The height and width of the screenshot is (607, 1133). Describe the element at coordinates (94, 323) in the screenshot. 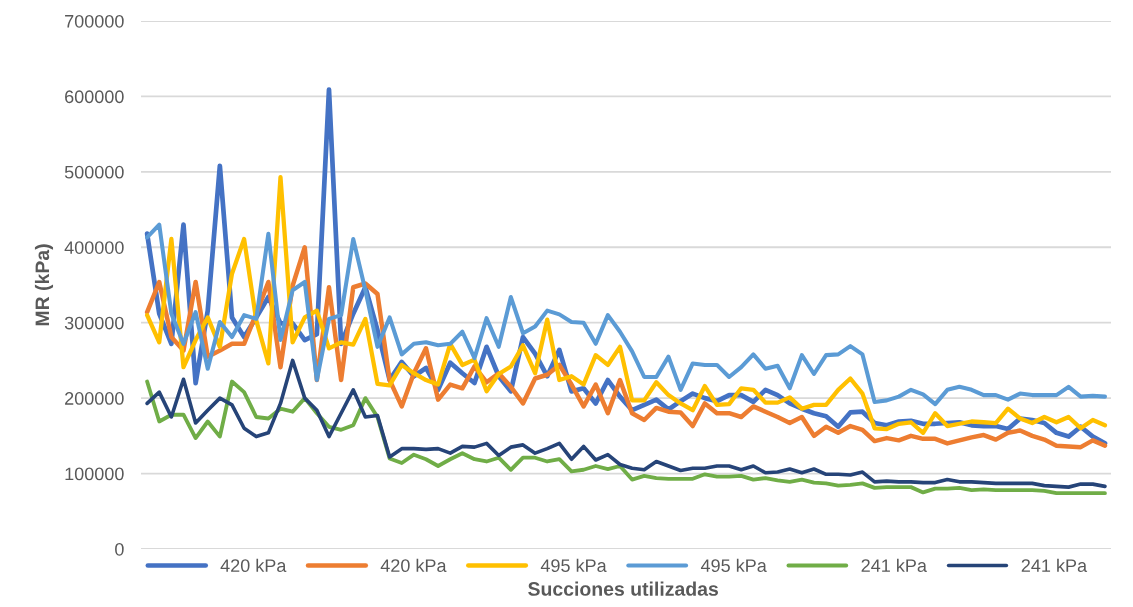

I see `y-tick-label: 300000` at that location.